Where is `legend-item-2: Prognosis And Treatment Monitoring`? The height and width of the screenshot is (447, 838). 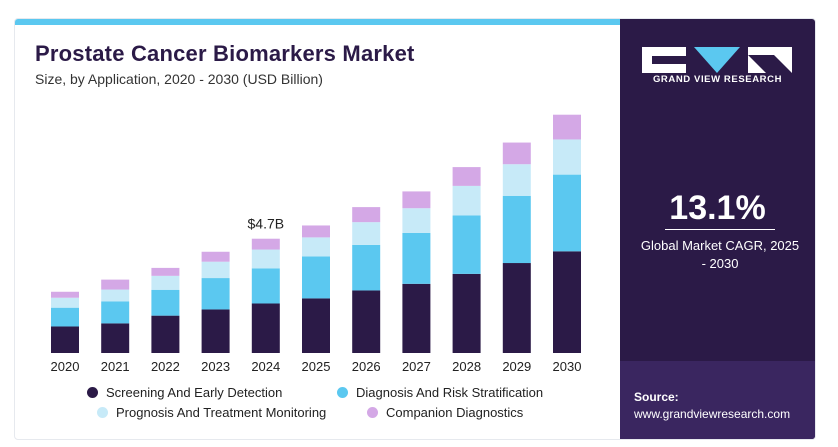
legend-item-2: Prognosis And Treatment Monitoring is located at coordinates (211, 412).